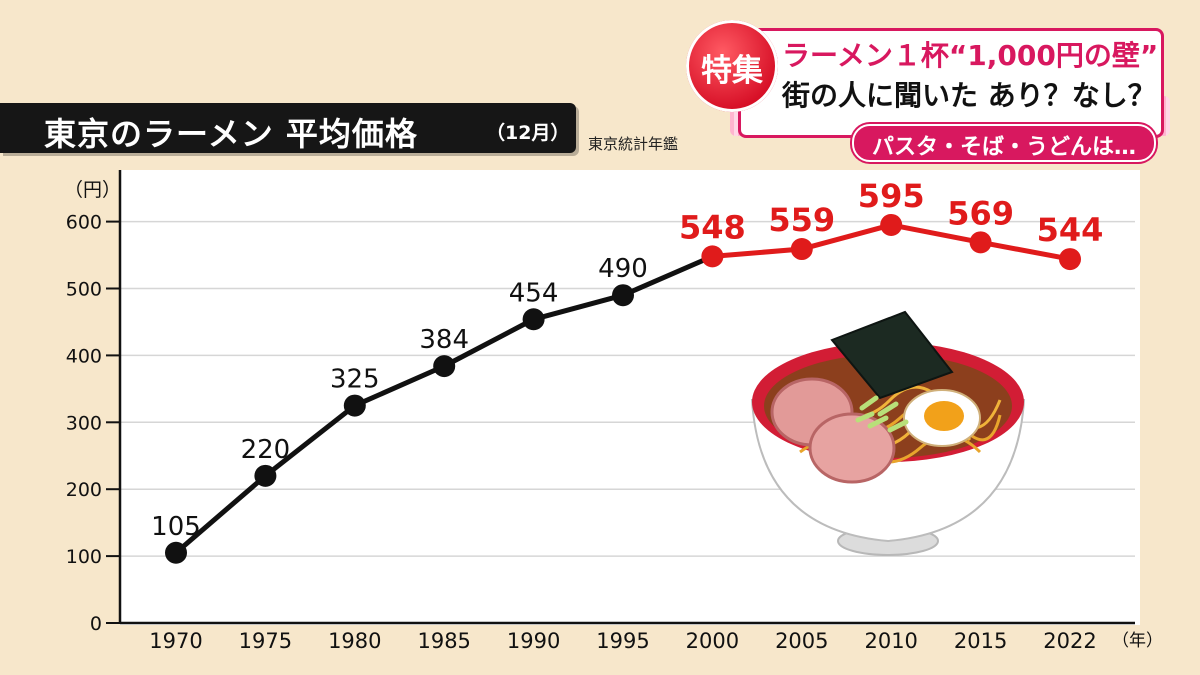 This screenshot has width=1200, height=675. What do you see at coordinates (732, 71) in the screenshot?
I see `feature-badge-label: 特集` at bounding box center [732, 71].